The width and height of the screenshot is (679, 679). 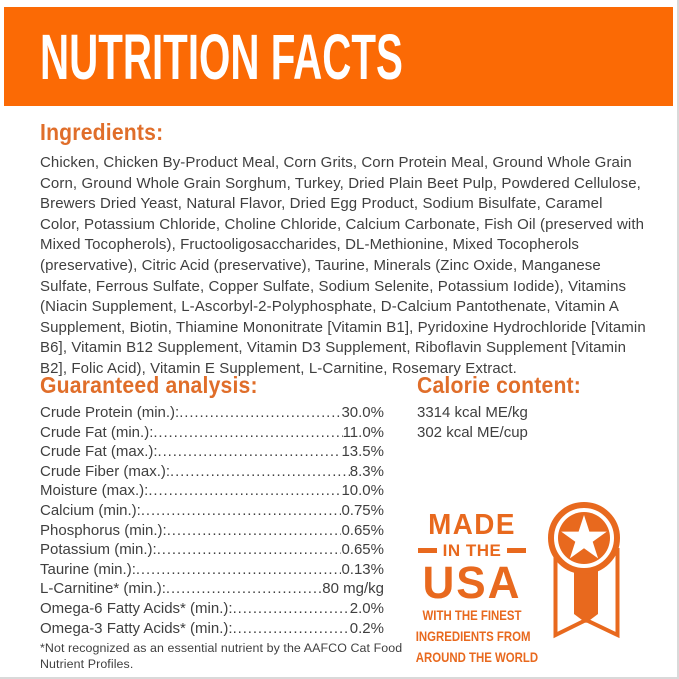 I want to click on medal-ribbon-star-icon, so click(x=584, y=570).